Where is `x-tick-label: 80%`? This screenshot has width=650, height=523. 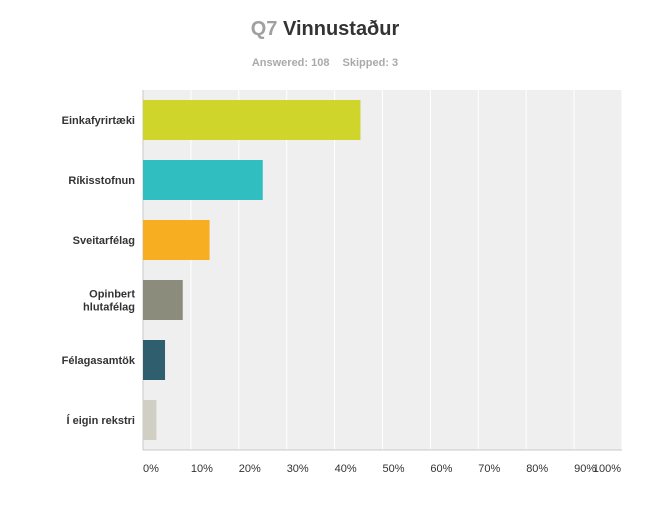 x-tick-label: 80% is located at coordinates (537, 469).